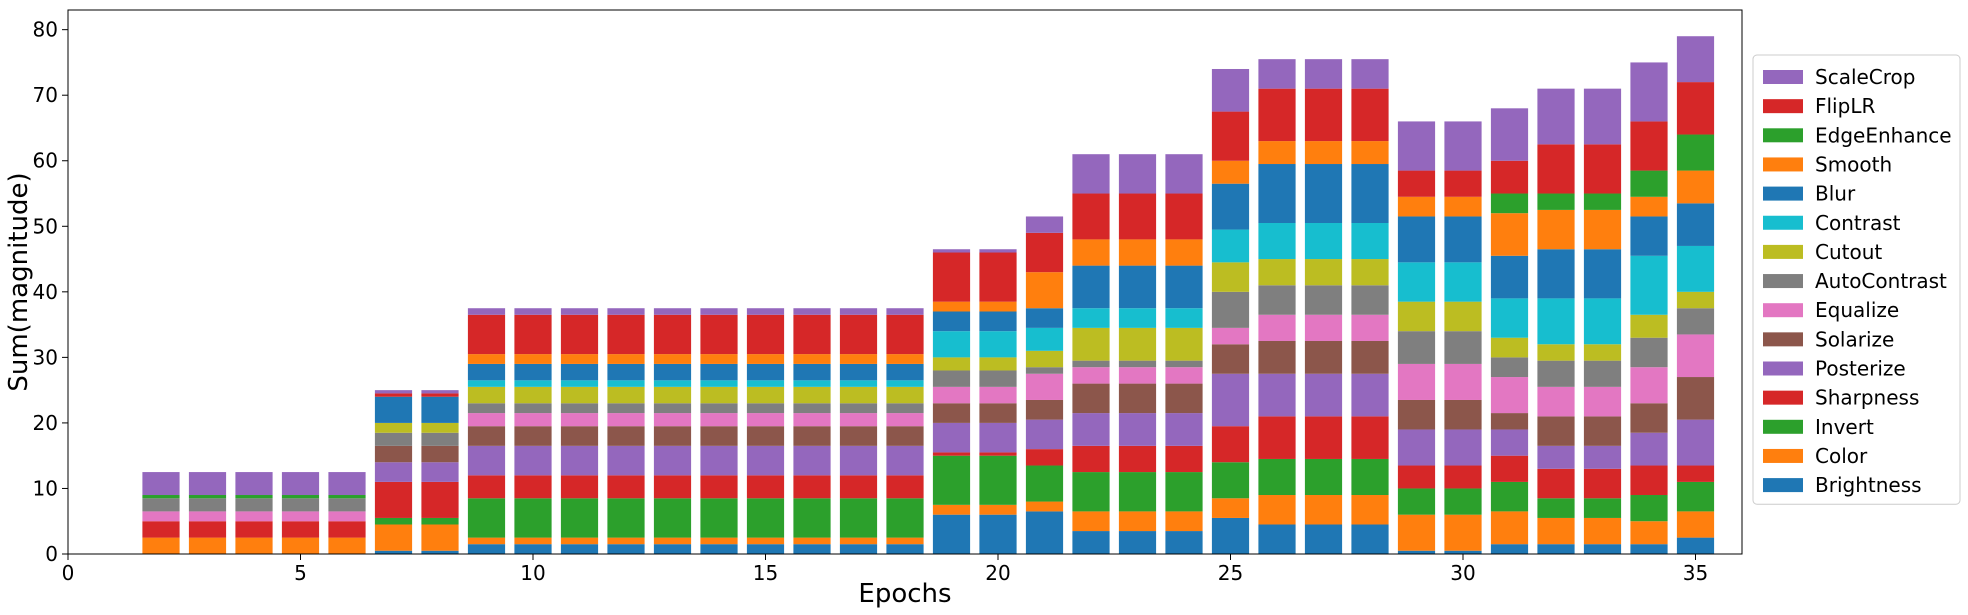 The width and height of the screenshot is (1968, 615). Describe the element at coordinates (1848, 252) in the screenshot. I see `legend-label: Cutout` at that location.